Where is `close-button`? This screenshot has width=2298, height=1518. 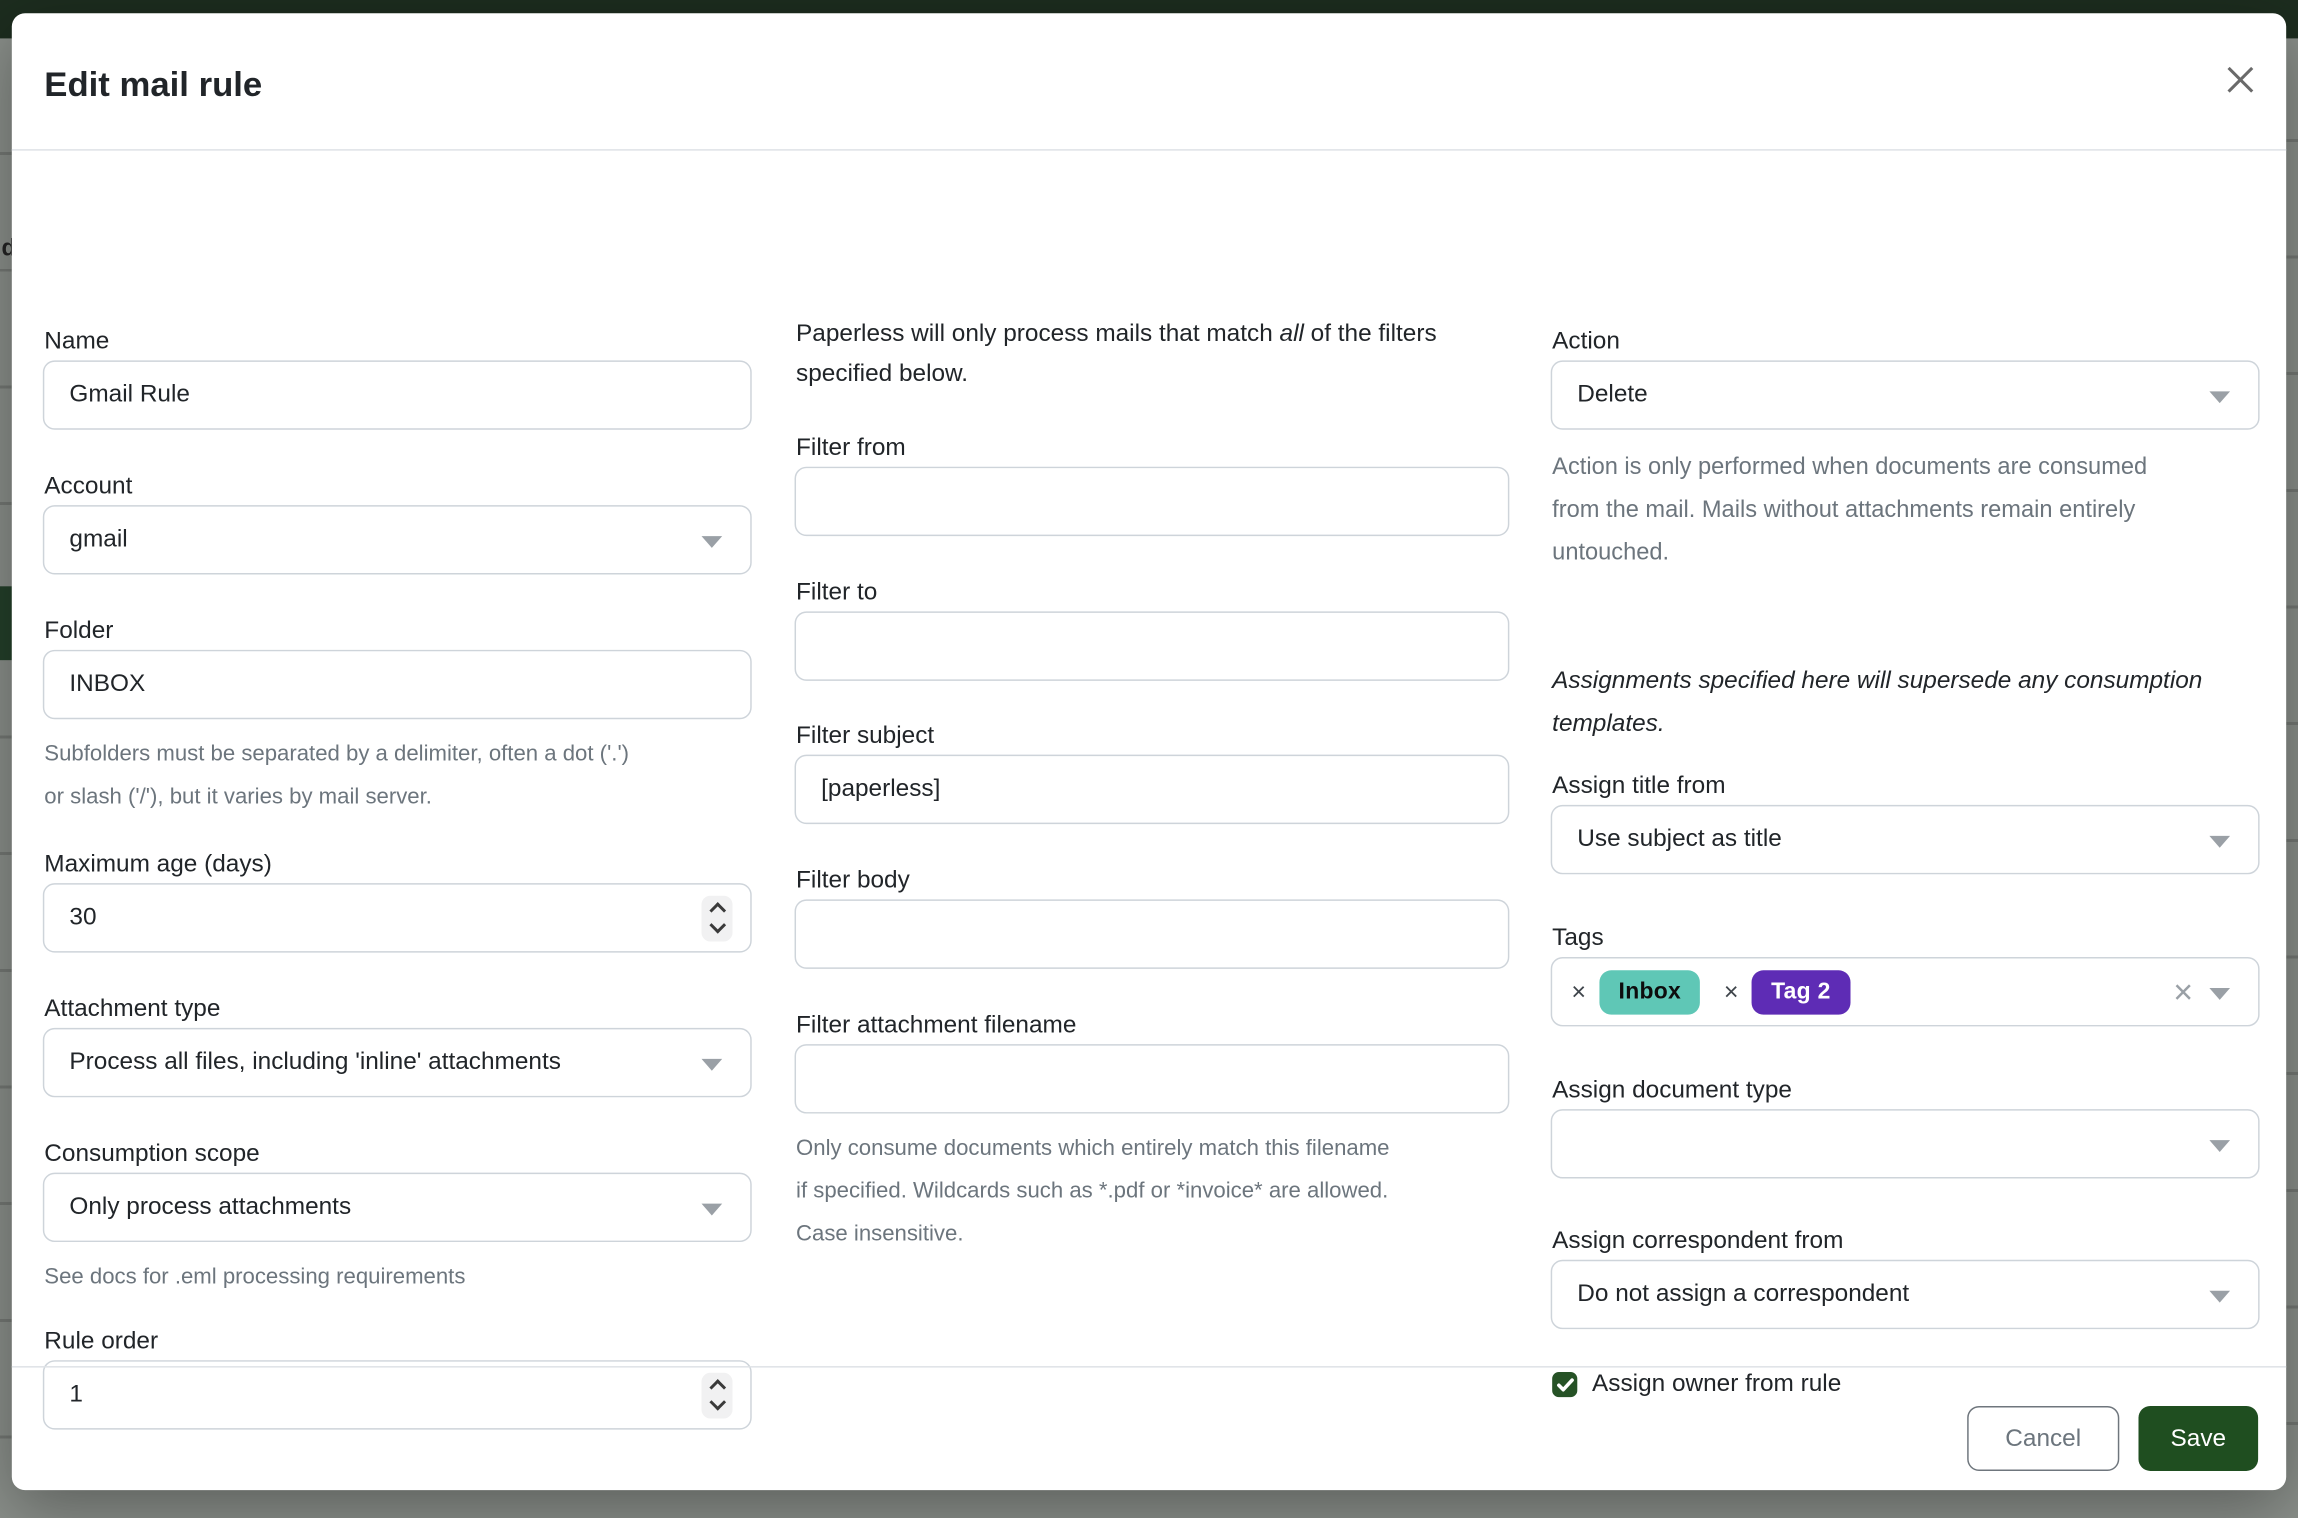 close-button is located at coordinates (2240, 80).